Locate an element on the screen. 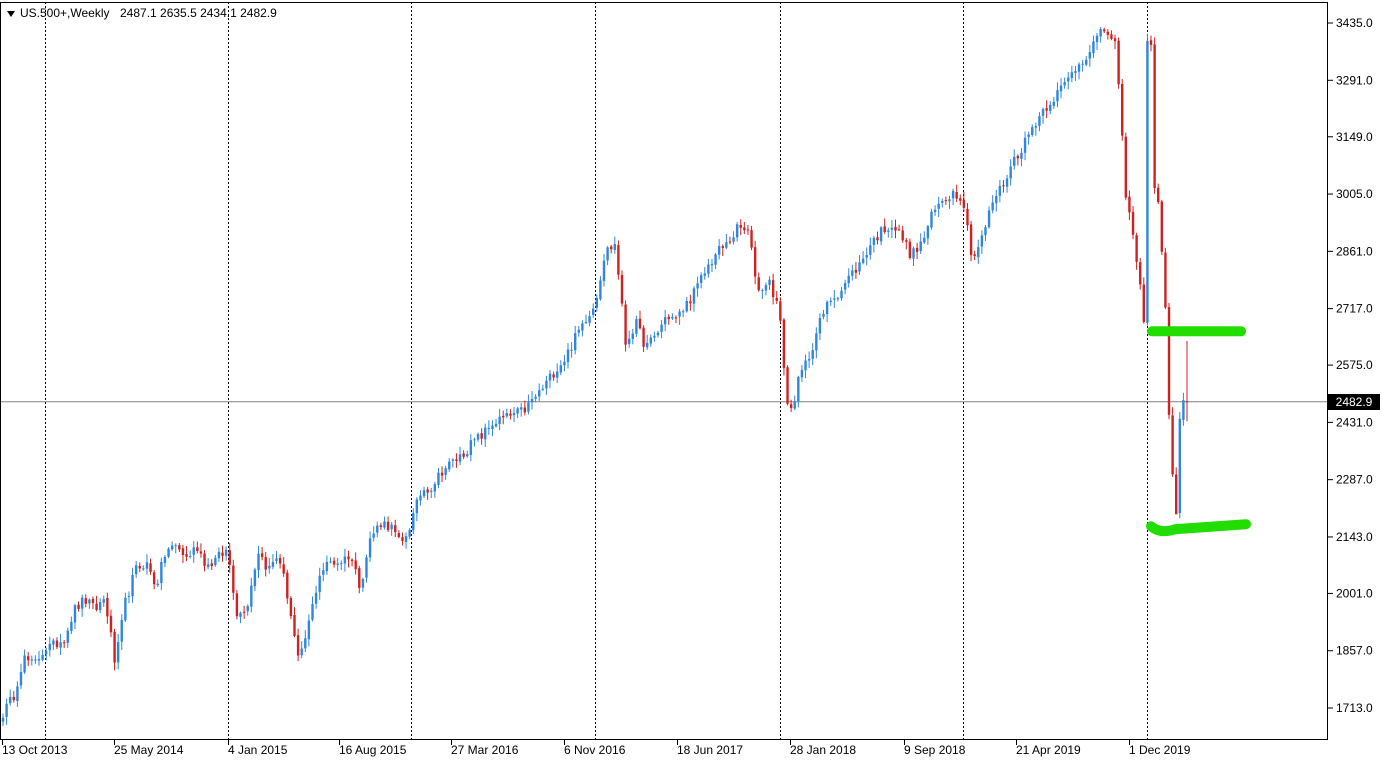  y-tick-label: 2143.0 is located at coordinates (1354, 537).